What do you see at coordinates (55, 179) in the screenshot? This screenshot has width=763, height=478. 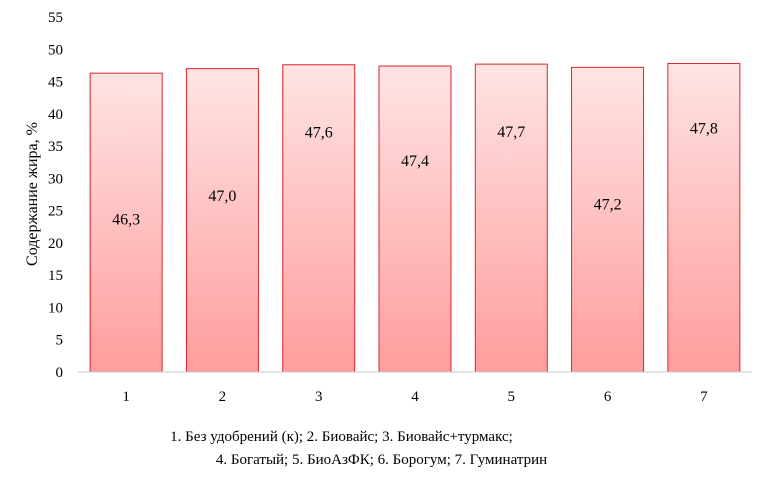 I see `y-tick-label: 30` at bounding box center [55, 179].